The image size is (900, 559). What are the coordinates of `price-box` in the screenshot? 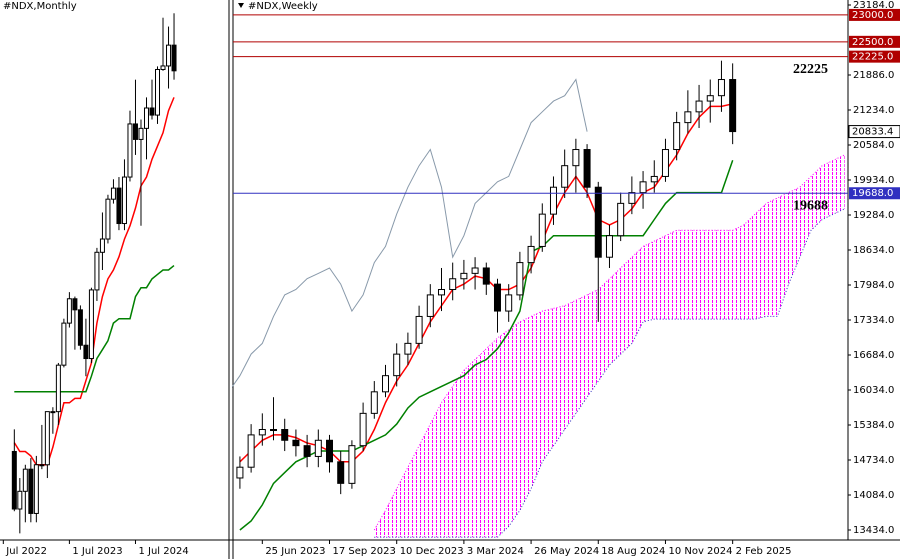 It's located at (874, 132).